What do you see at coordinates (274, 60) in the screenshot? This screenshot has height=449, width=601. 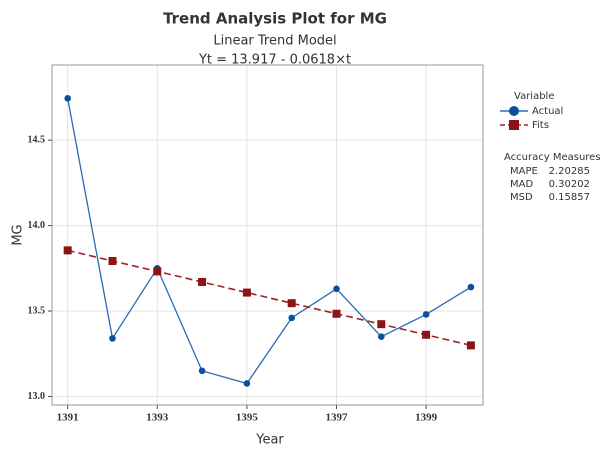 I see `equation: Yt = 13.917 - 0.0618×t` at bounding box center [274, 60].